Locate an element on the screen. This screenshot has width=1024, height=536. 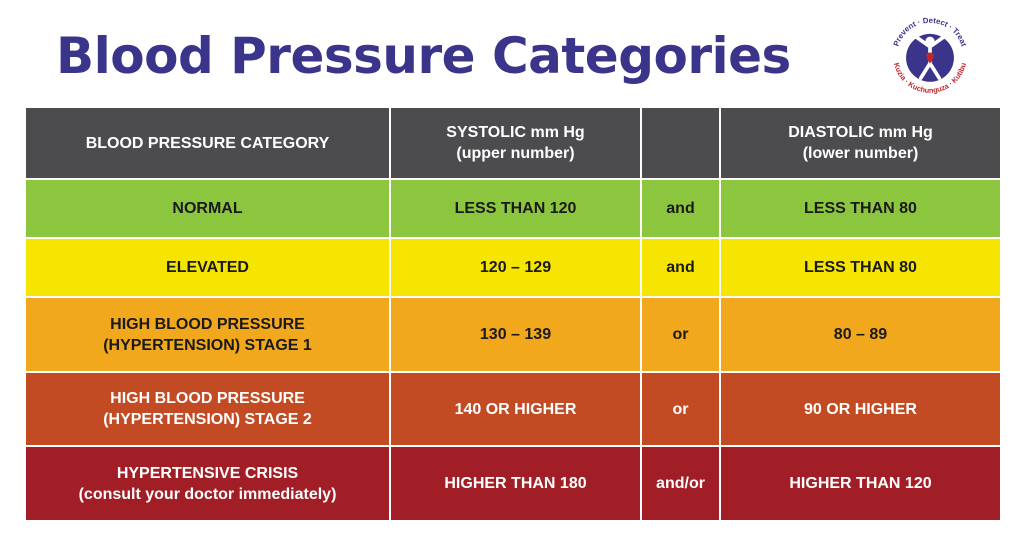
row-stage2-diastolic: 90 OR HIGHER is located at coordinates (860, 409).